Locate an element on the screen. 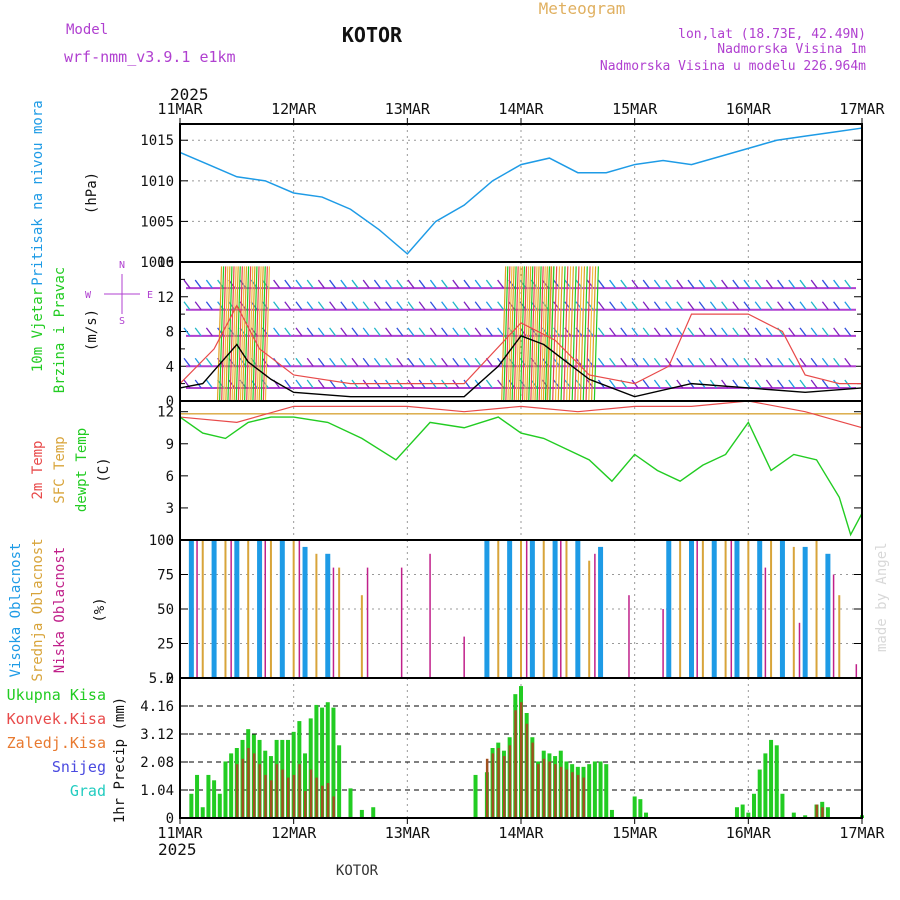 This screenshot has height=900, width=900. mid-cloud-label: Srednja Oblacnost is located at coordinates (38, 609).